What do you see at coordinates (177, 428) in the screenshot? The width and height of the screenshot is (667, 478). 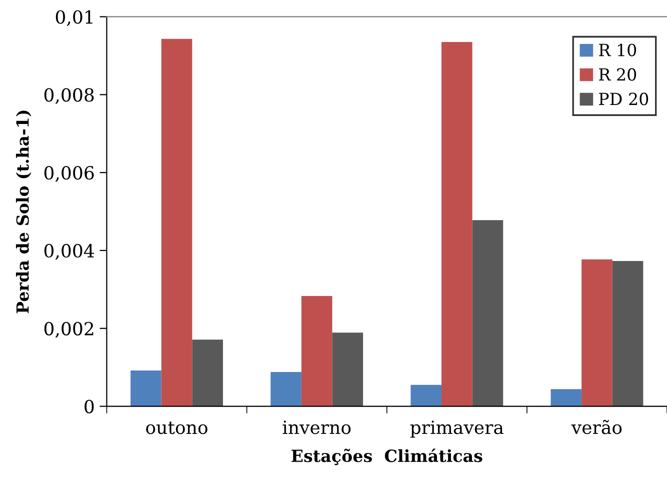 I see `x-tick-label: outono` at bounding box center [177, 428].